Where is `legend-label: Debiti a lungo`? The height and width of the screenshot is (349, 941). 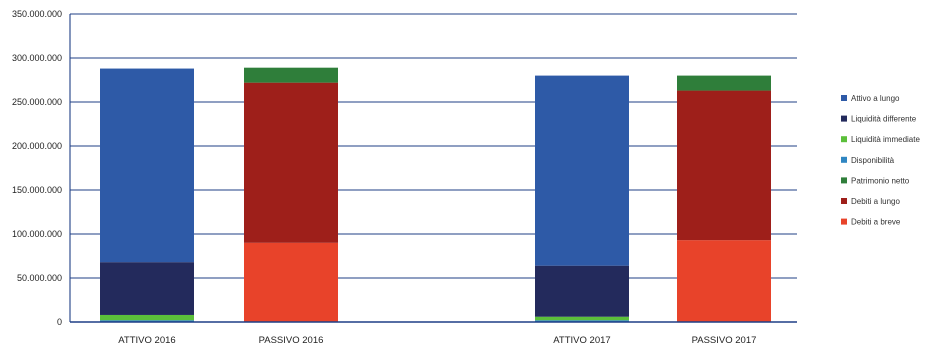 legend-label: Debiti a lungo is located at coordinates (875, 201).